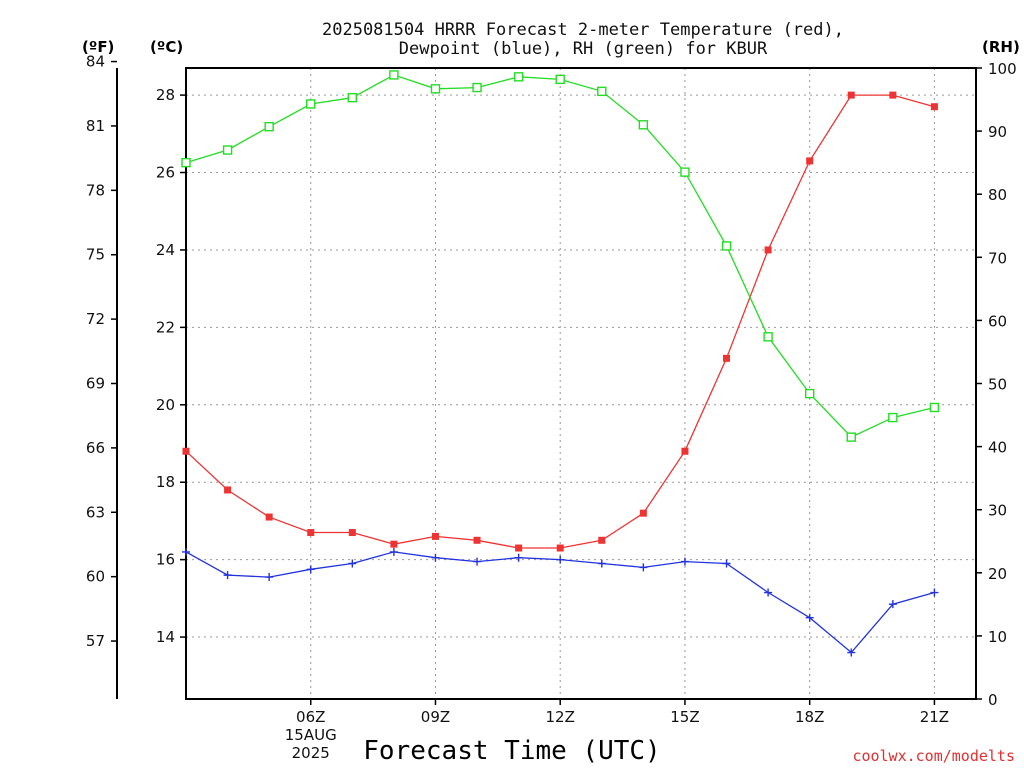 The image size is (1024, 768). Describe the element at coordinates (95, 641) in the screenshot. I see `fahrenheit-tick-label: 57` at that location.